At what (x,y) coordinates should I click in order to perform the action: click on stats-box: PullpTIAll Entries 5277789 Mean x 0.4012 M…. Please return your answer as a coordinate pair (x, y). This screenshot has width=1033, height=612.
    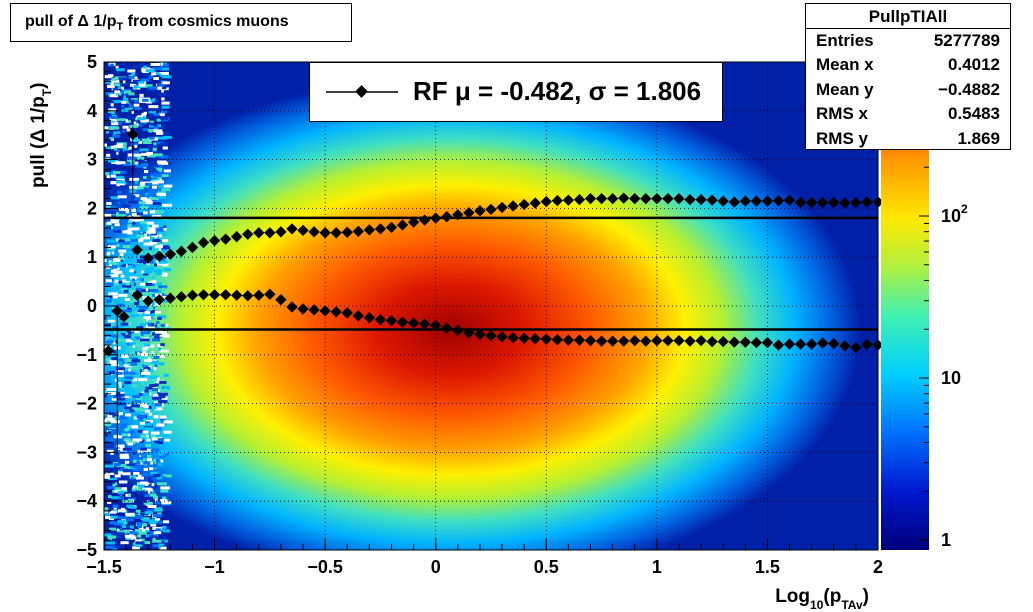
    Looking at the image, I should click on (908, 76).